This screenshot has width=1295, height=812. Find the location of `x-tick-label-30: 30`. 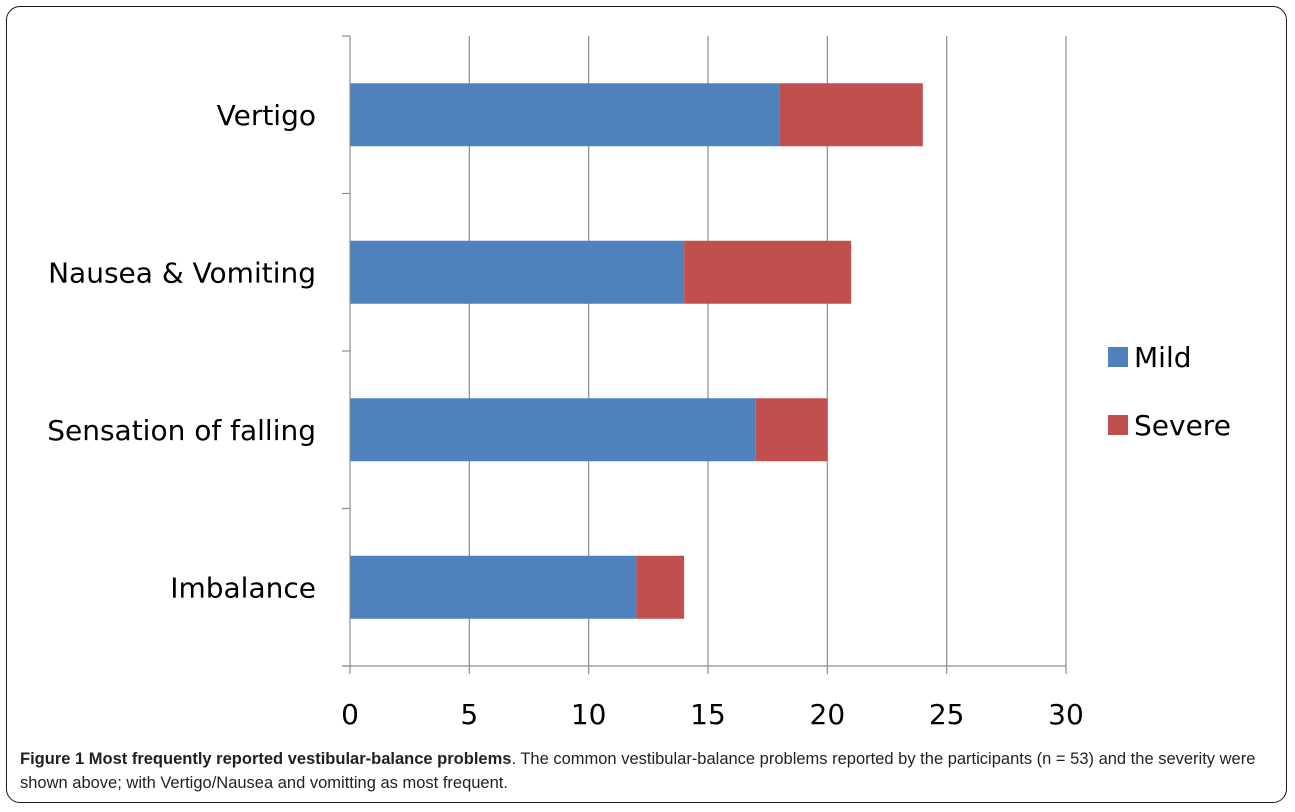

x-tick-label-30: 30 is located at coordinates (1066, 714).